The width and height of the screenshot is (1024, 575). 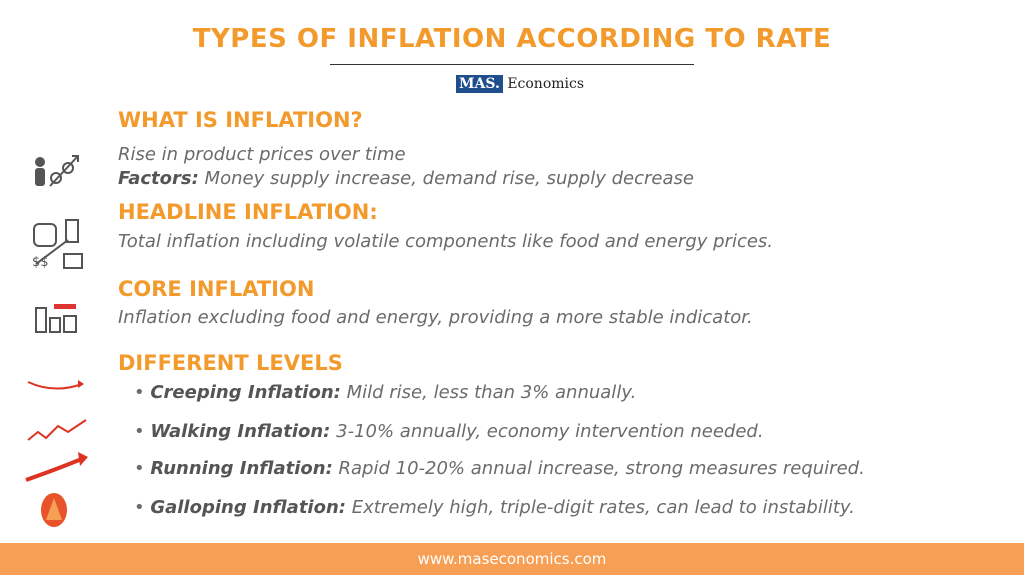 What do you see at coordinates (546, 84) in the screenshot?
I see `logo-text: Economics` at bounding box center [546, 84].